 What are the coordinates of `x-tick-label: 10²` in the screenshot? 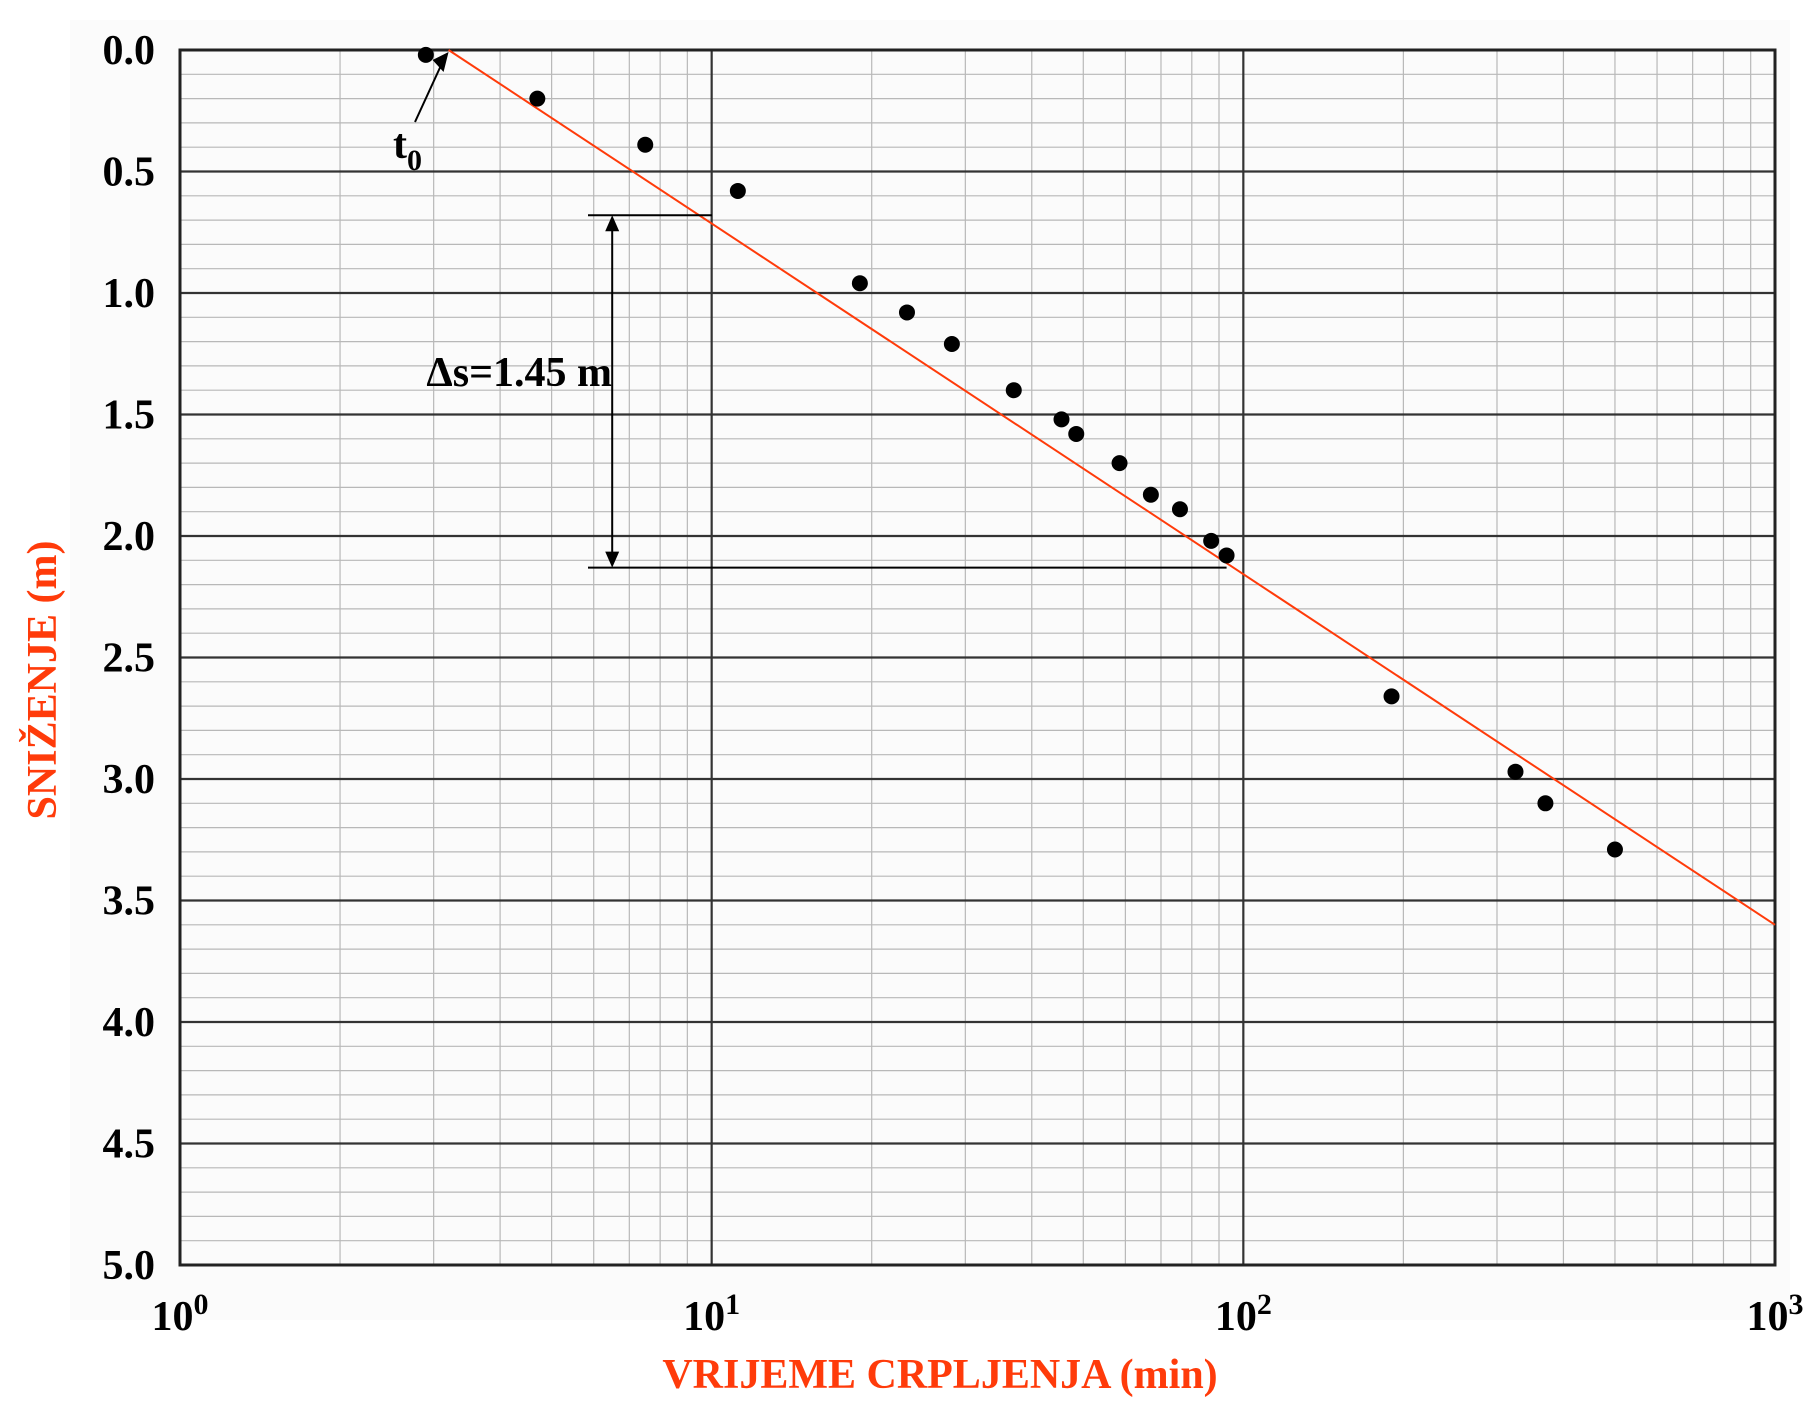 It's located at (1243, 1314).